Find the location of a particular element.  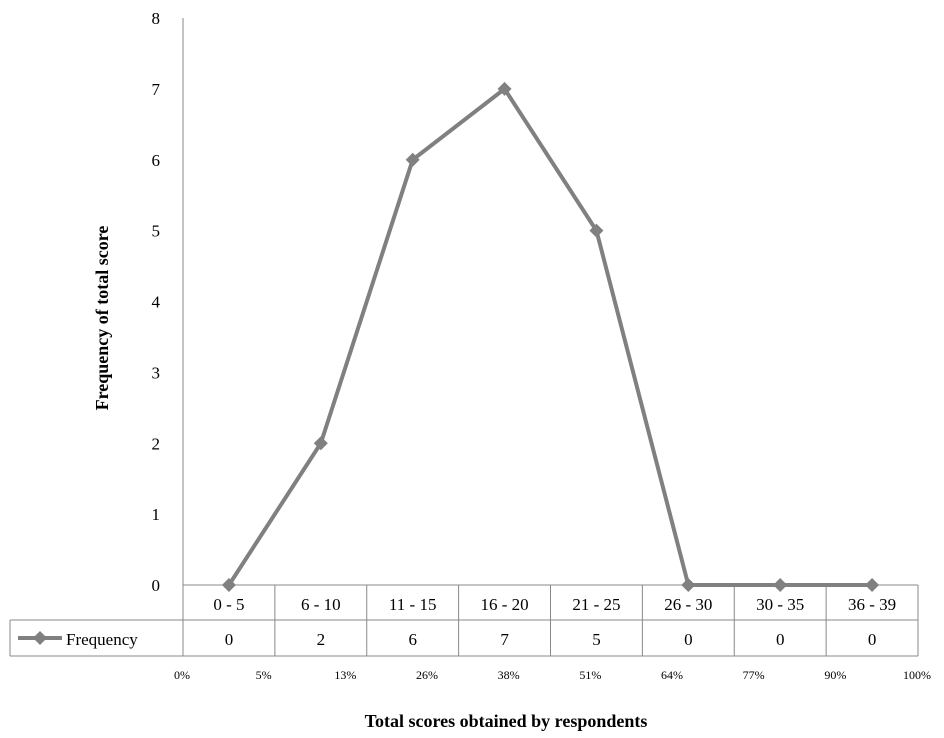

y-tick-label: 0 is located at coordinates (156, 585).